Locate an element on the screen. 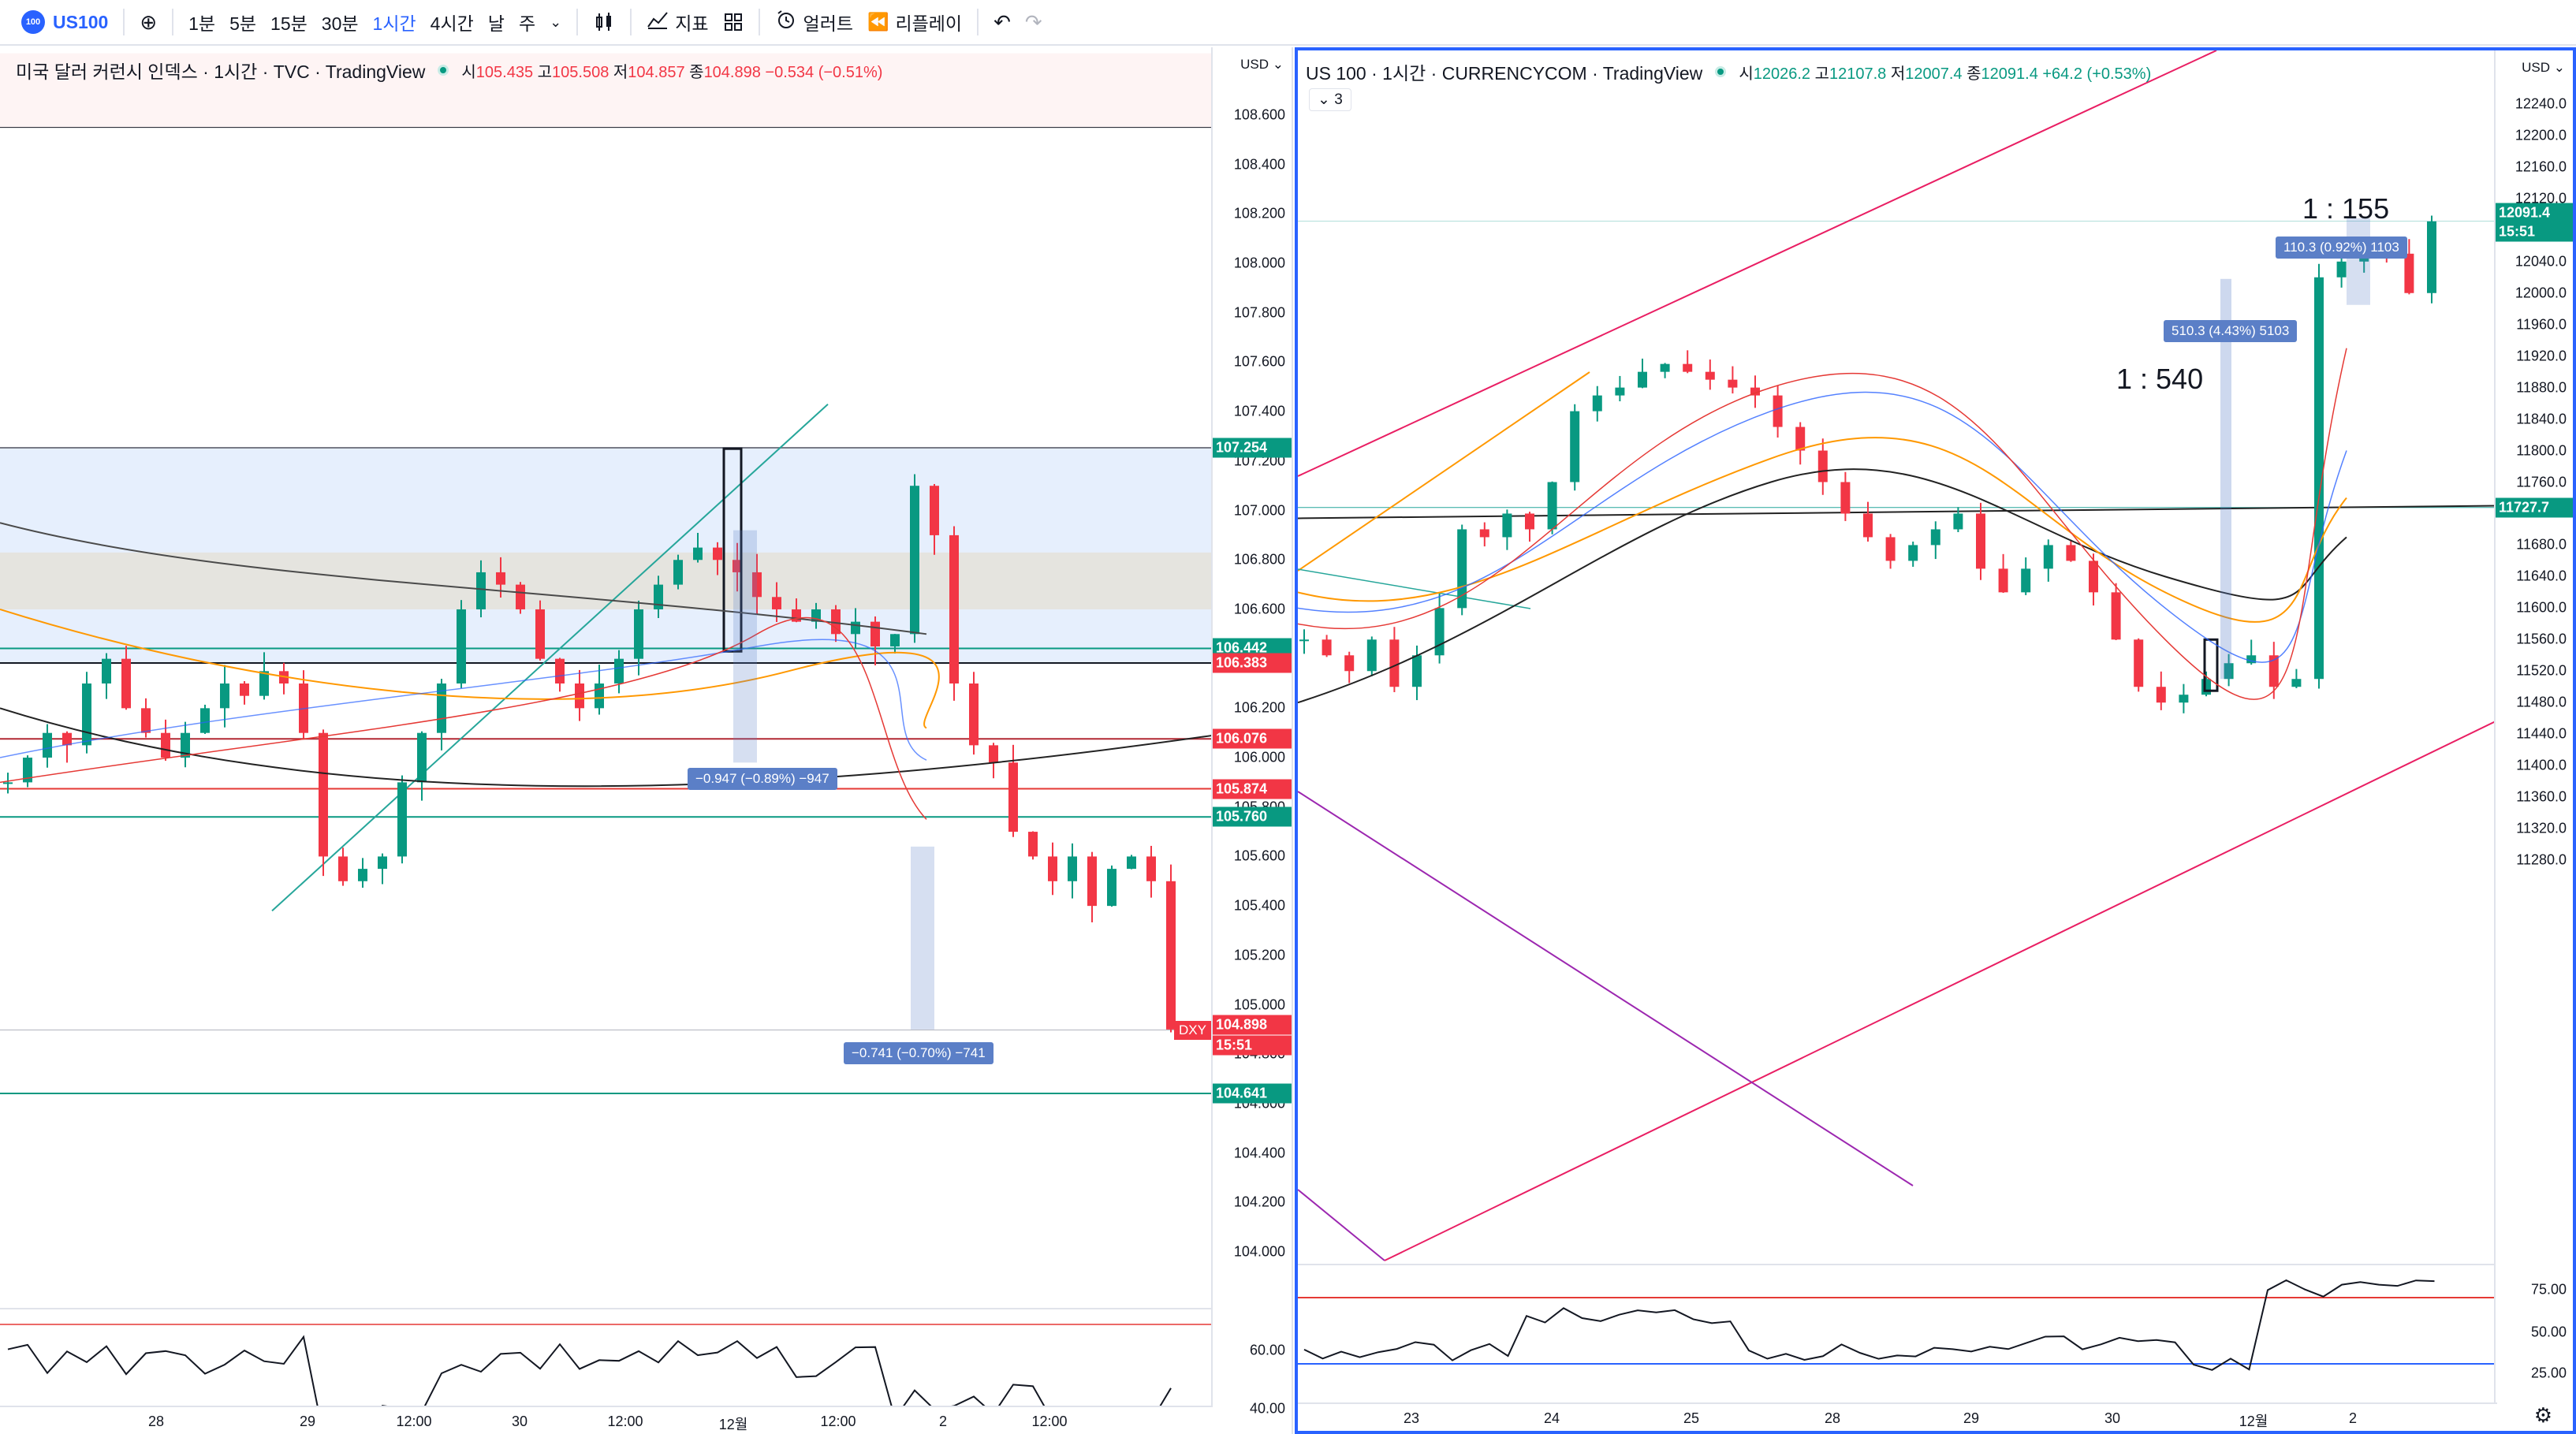 The height and width of the screenshot is (1434, 2576). interval-5m: 5분 is located at coordinates (243, 23).